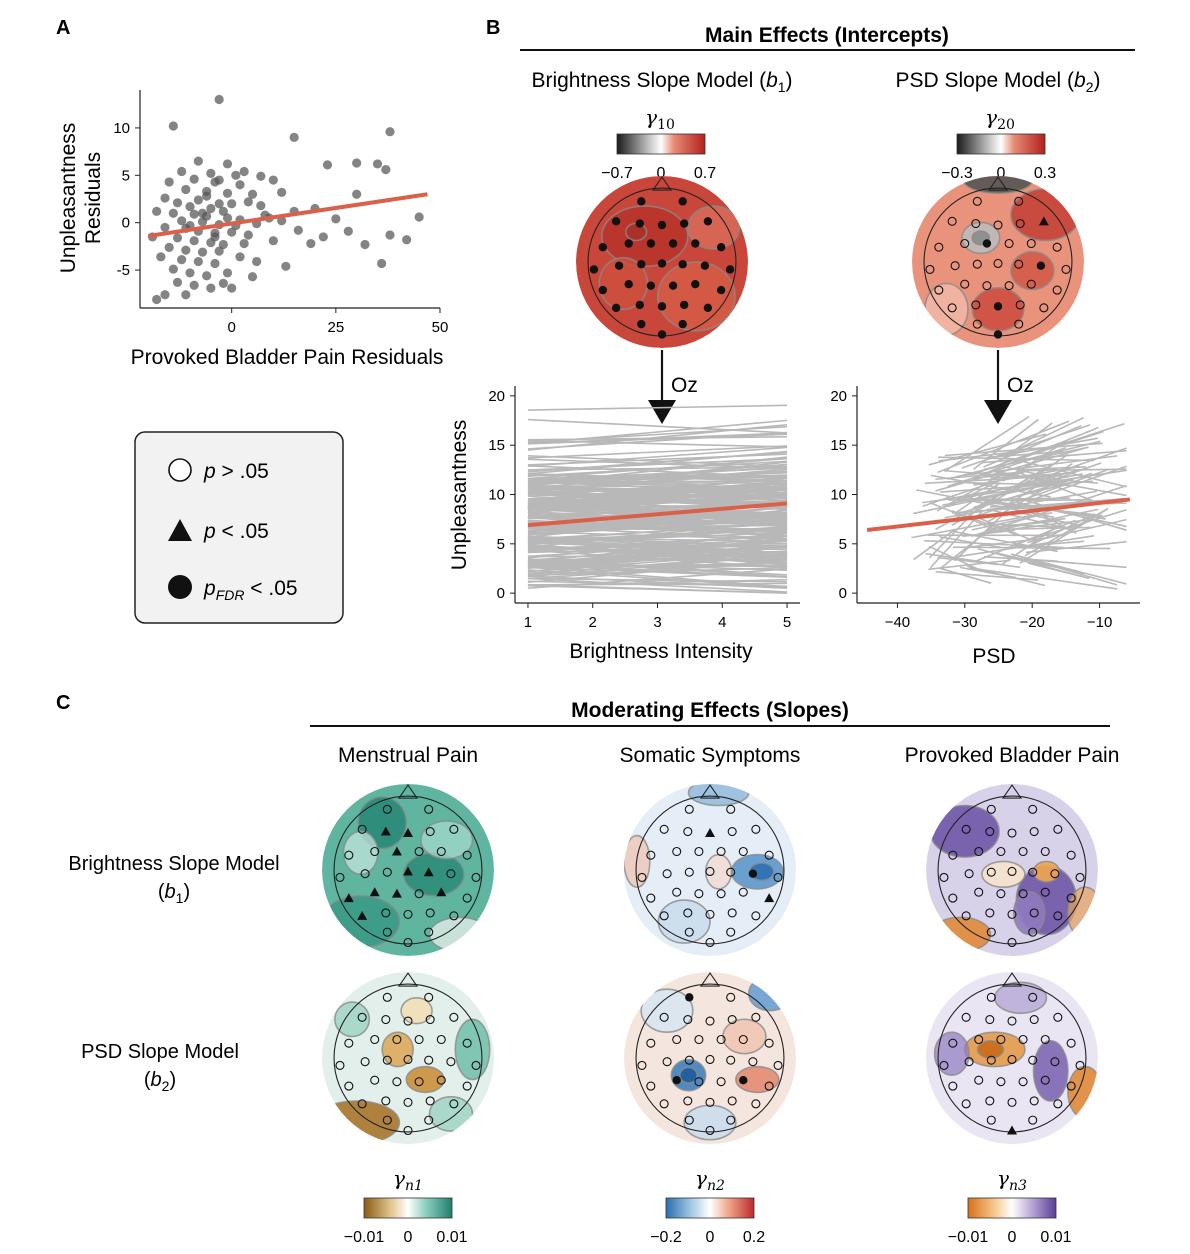 This screenshot has height=1254, width=1190. What do you see at coordinates (160, 1081) in the screenshot?
I see `row-label-2-line2: (b2)` at bounding box center [160, 1081].